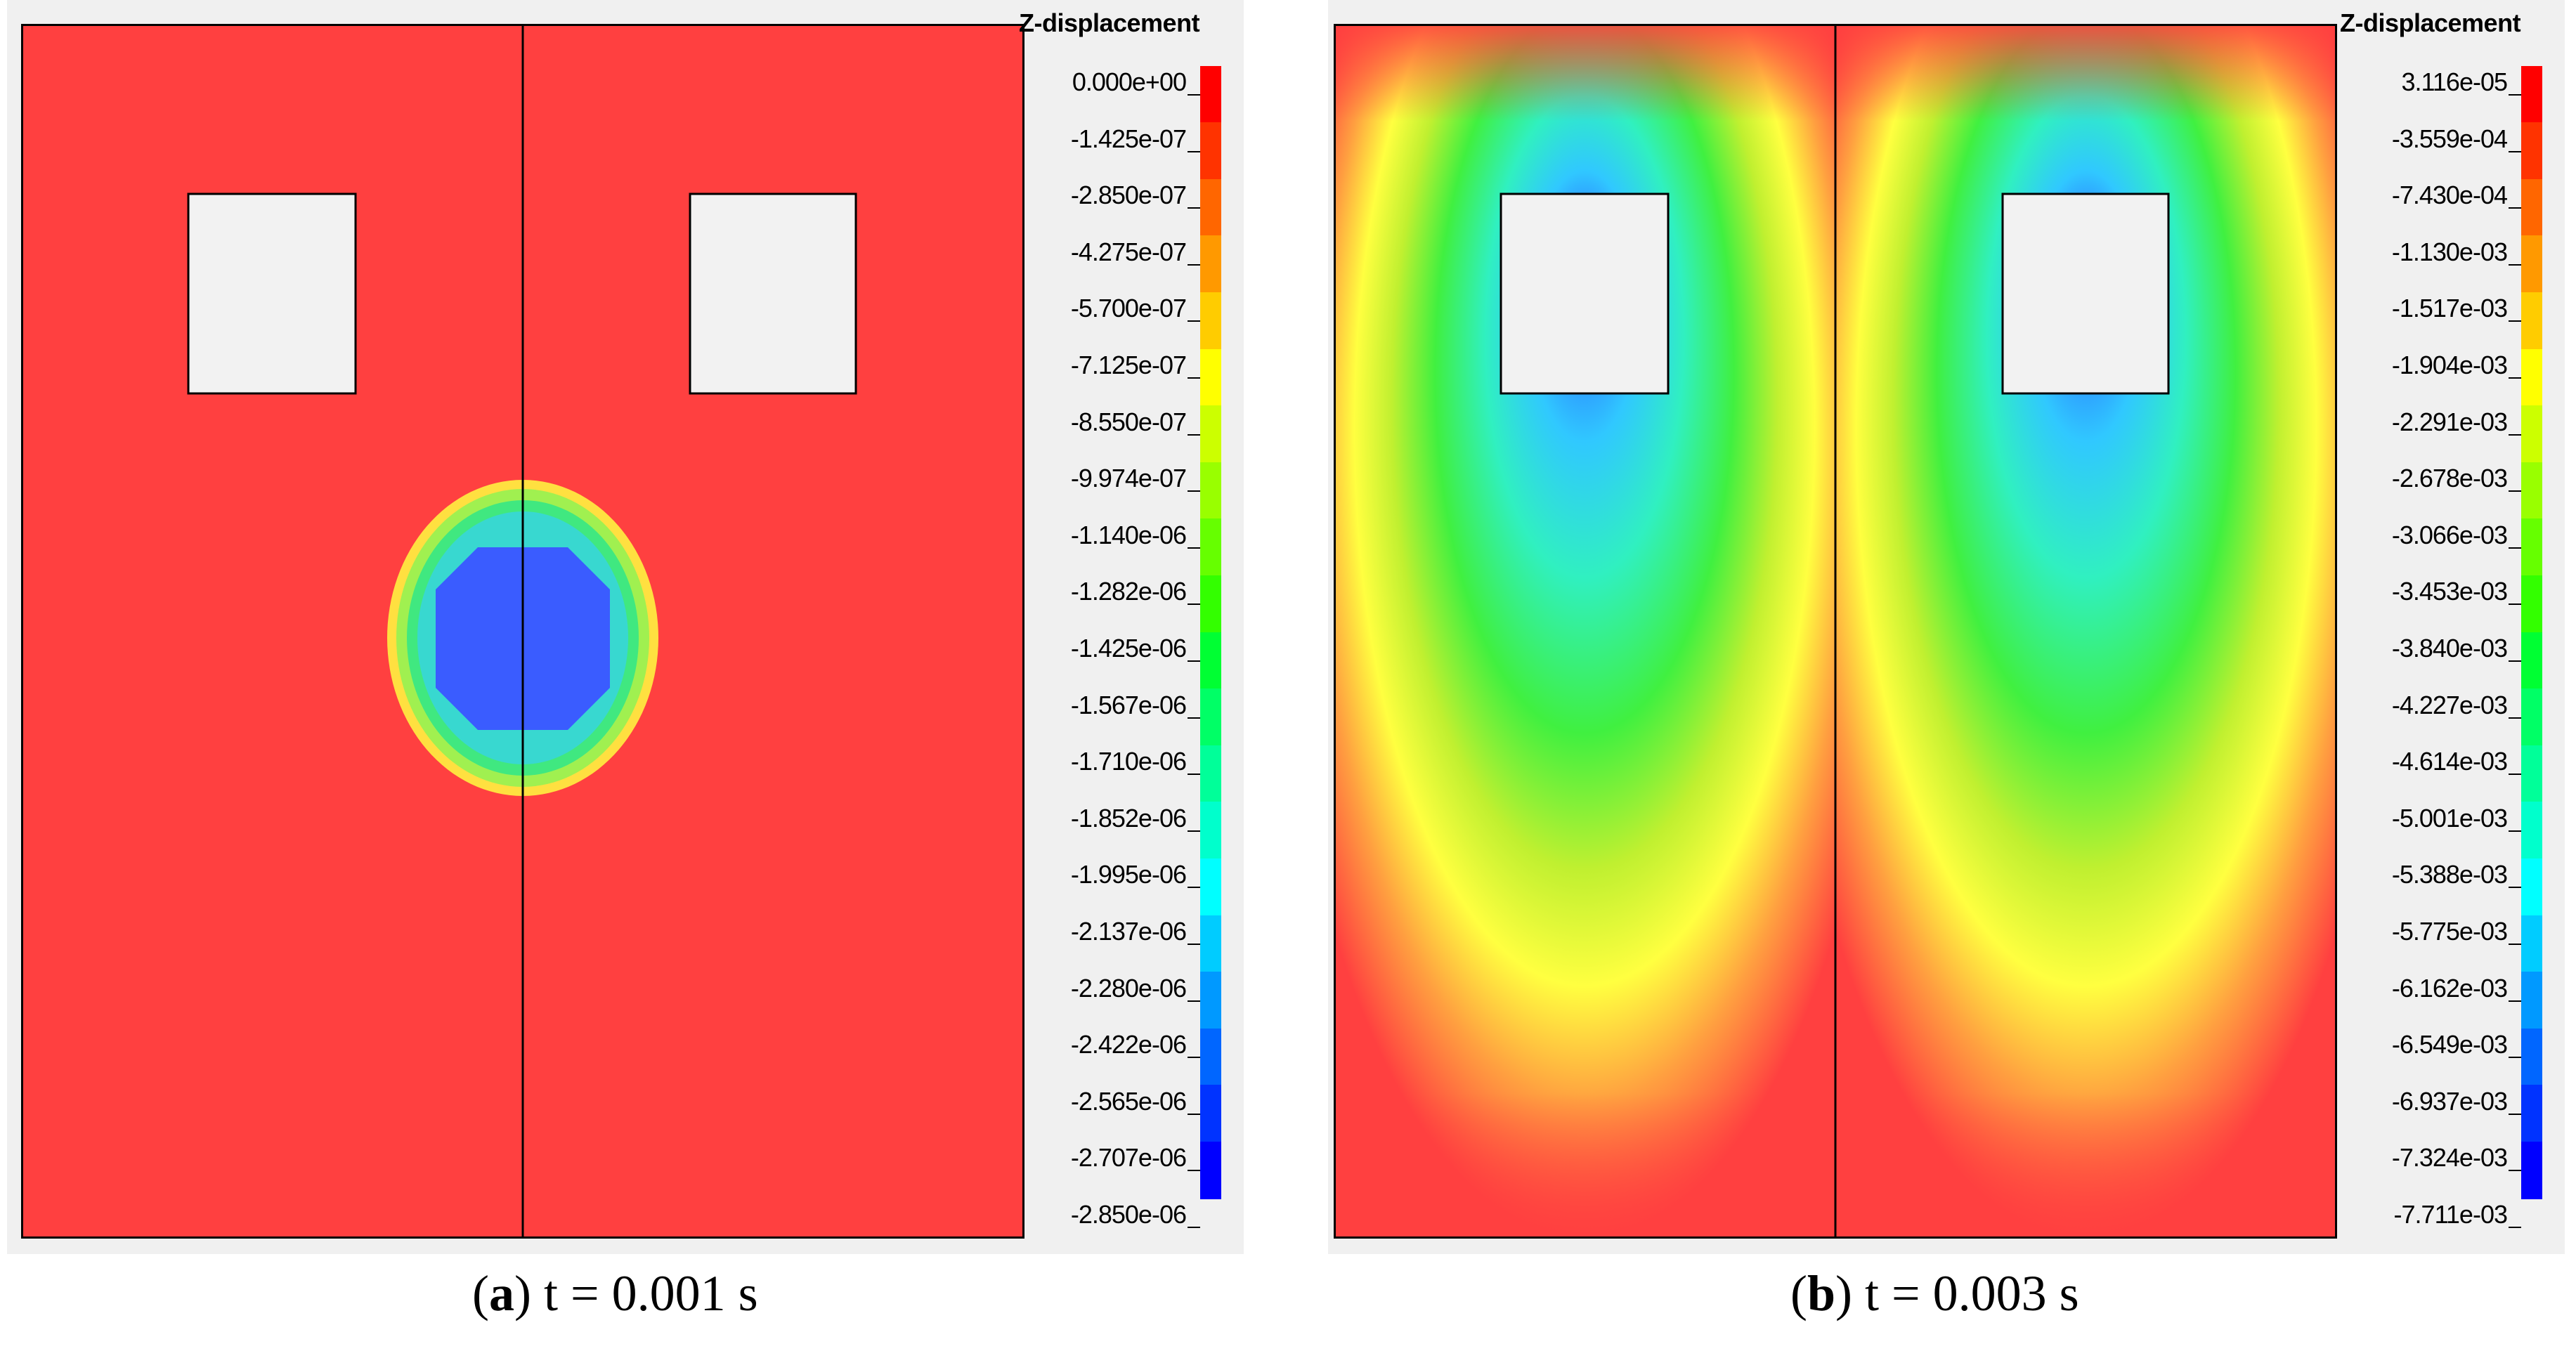  Describe the element at coordinates (1128, 139) in the screenshot. I see `legend-tick-label: -1.425e-07` at that location.